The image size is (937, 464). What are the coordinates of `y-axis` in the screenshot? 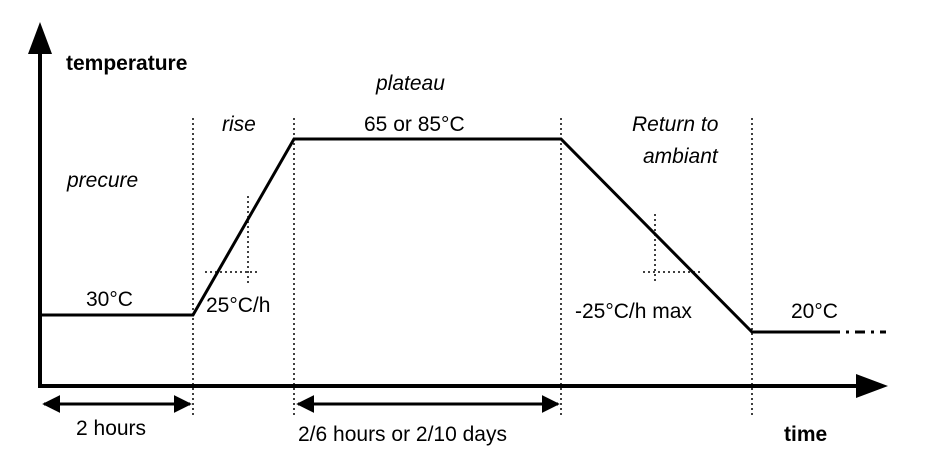 It's located at (40, 204).